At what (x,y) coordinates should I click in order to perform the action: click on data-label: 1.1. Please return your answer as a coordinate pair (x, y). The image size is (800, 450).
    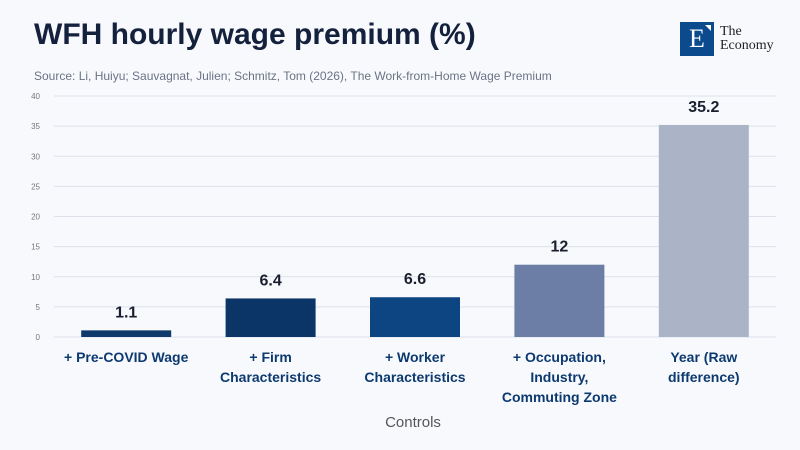
    Looking at the image, I should click on (126, 312).